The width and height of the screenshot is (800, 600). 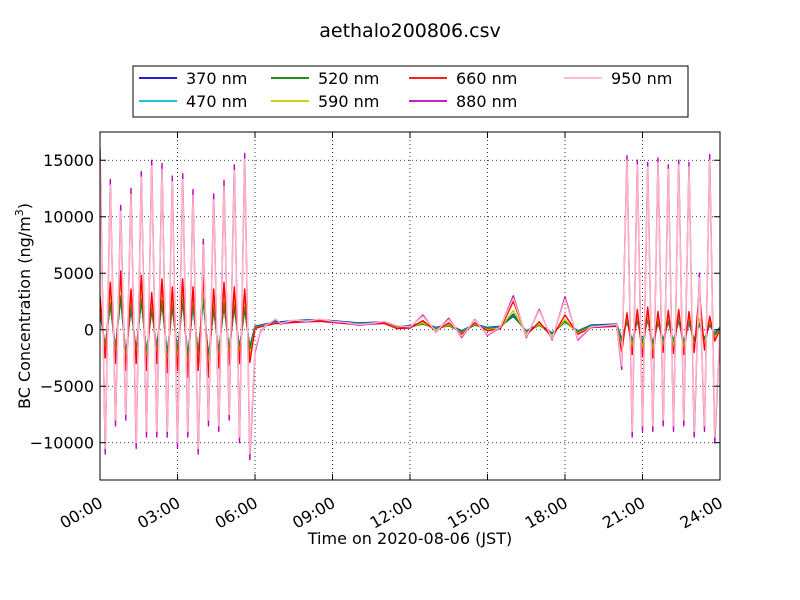 I want to click on x-tick-label: 03:00, so click(x=158, y=513).